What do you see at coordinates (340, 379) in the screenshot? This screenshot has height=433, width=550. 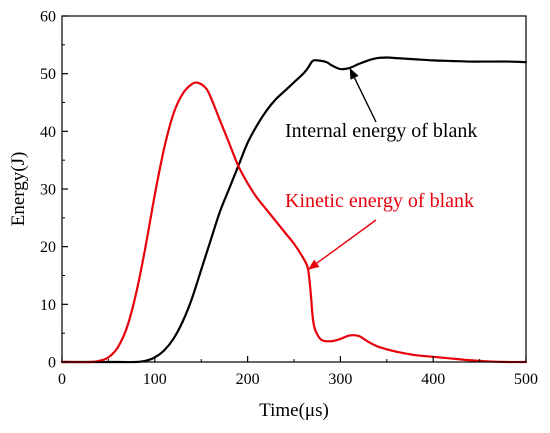 I see `x-tick-label: 300` at bounding box center [340, 379].